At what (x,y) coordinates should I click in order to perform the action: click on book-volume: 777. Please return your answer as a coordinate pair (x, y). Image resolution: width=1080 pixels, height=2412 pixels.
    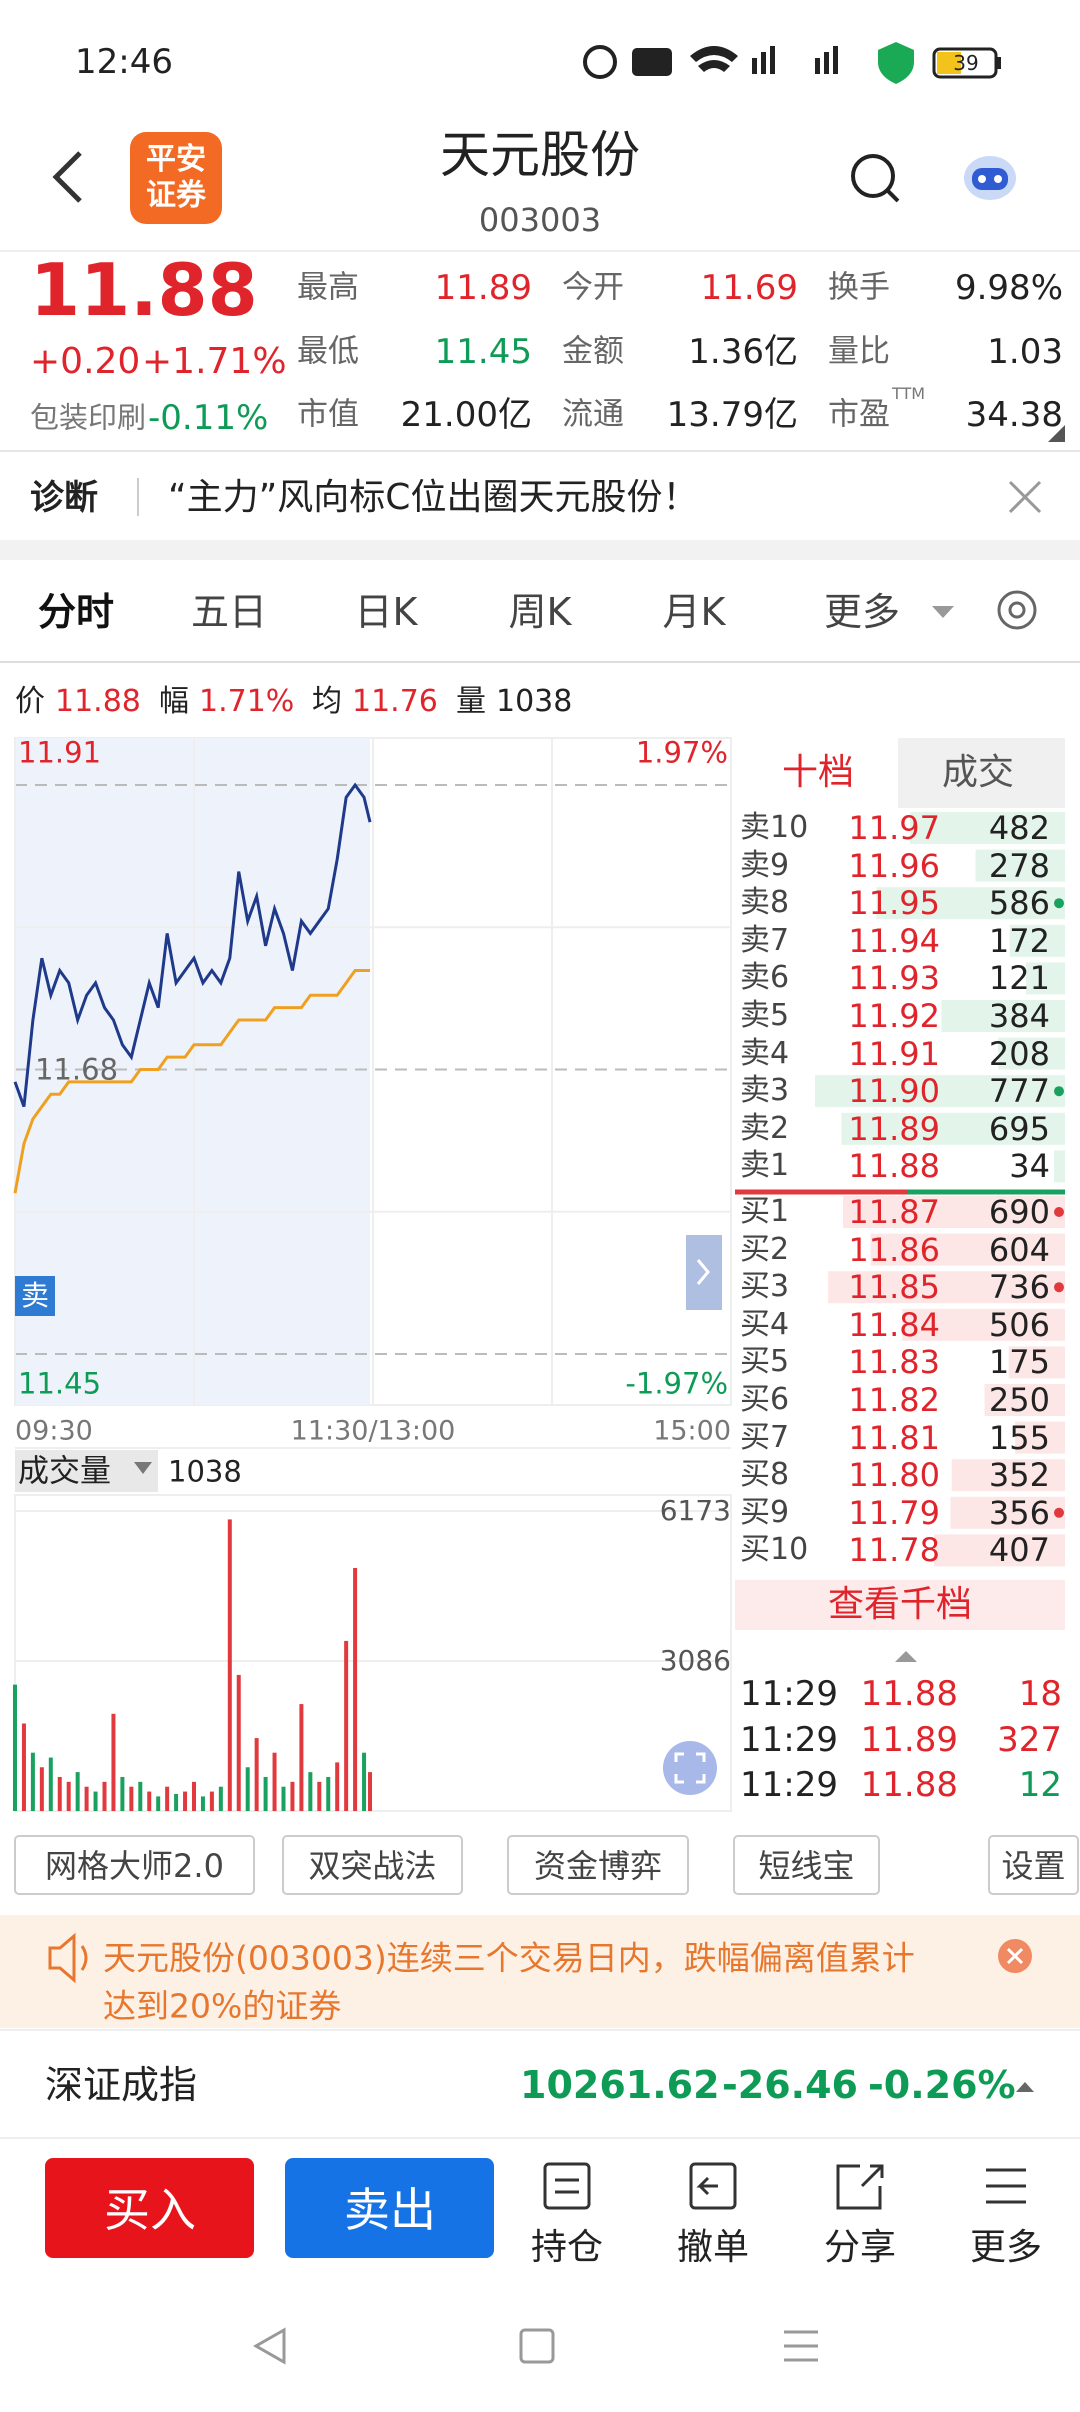
    Looking at the image, I should click on (1019, 1091).